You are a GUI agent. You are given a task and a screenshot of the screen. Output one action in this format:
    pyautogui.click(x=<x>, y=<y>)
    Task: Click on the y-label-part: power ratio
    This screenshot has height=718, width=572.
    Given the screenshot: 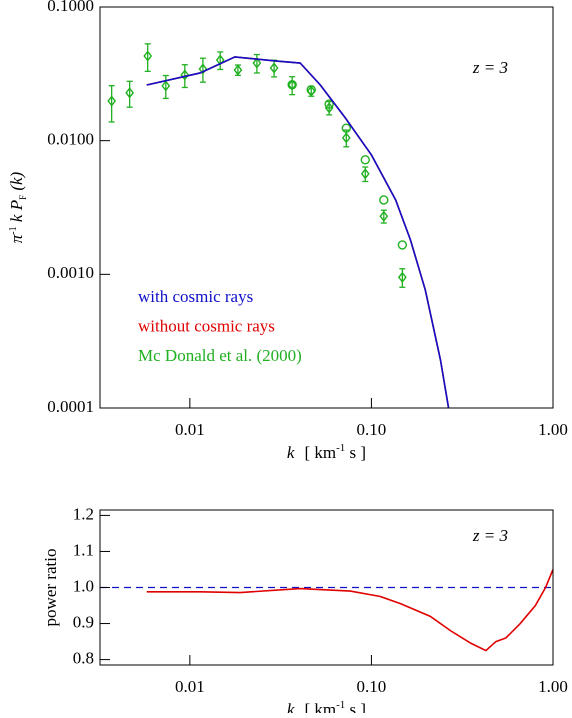 What is the action you would take?
    pyautogui.click(x=50, y=588)
    